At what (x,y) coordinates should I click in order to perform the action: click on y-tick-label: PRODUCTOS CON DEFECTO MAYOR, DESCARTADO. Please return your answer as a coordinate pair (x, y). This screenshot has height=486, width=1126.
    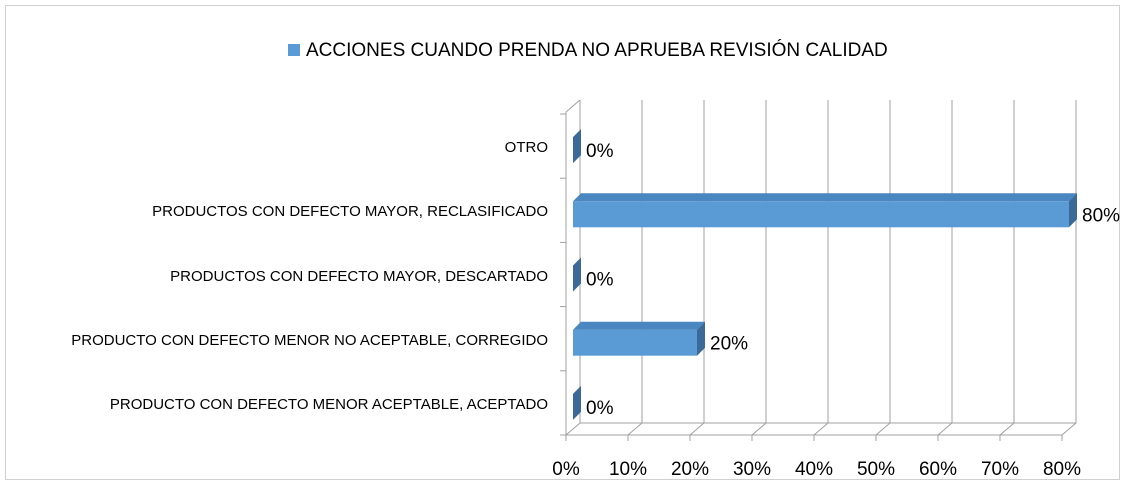
    Looking at the image, I should click on (359, 276).